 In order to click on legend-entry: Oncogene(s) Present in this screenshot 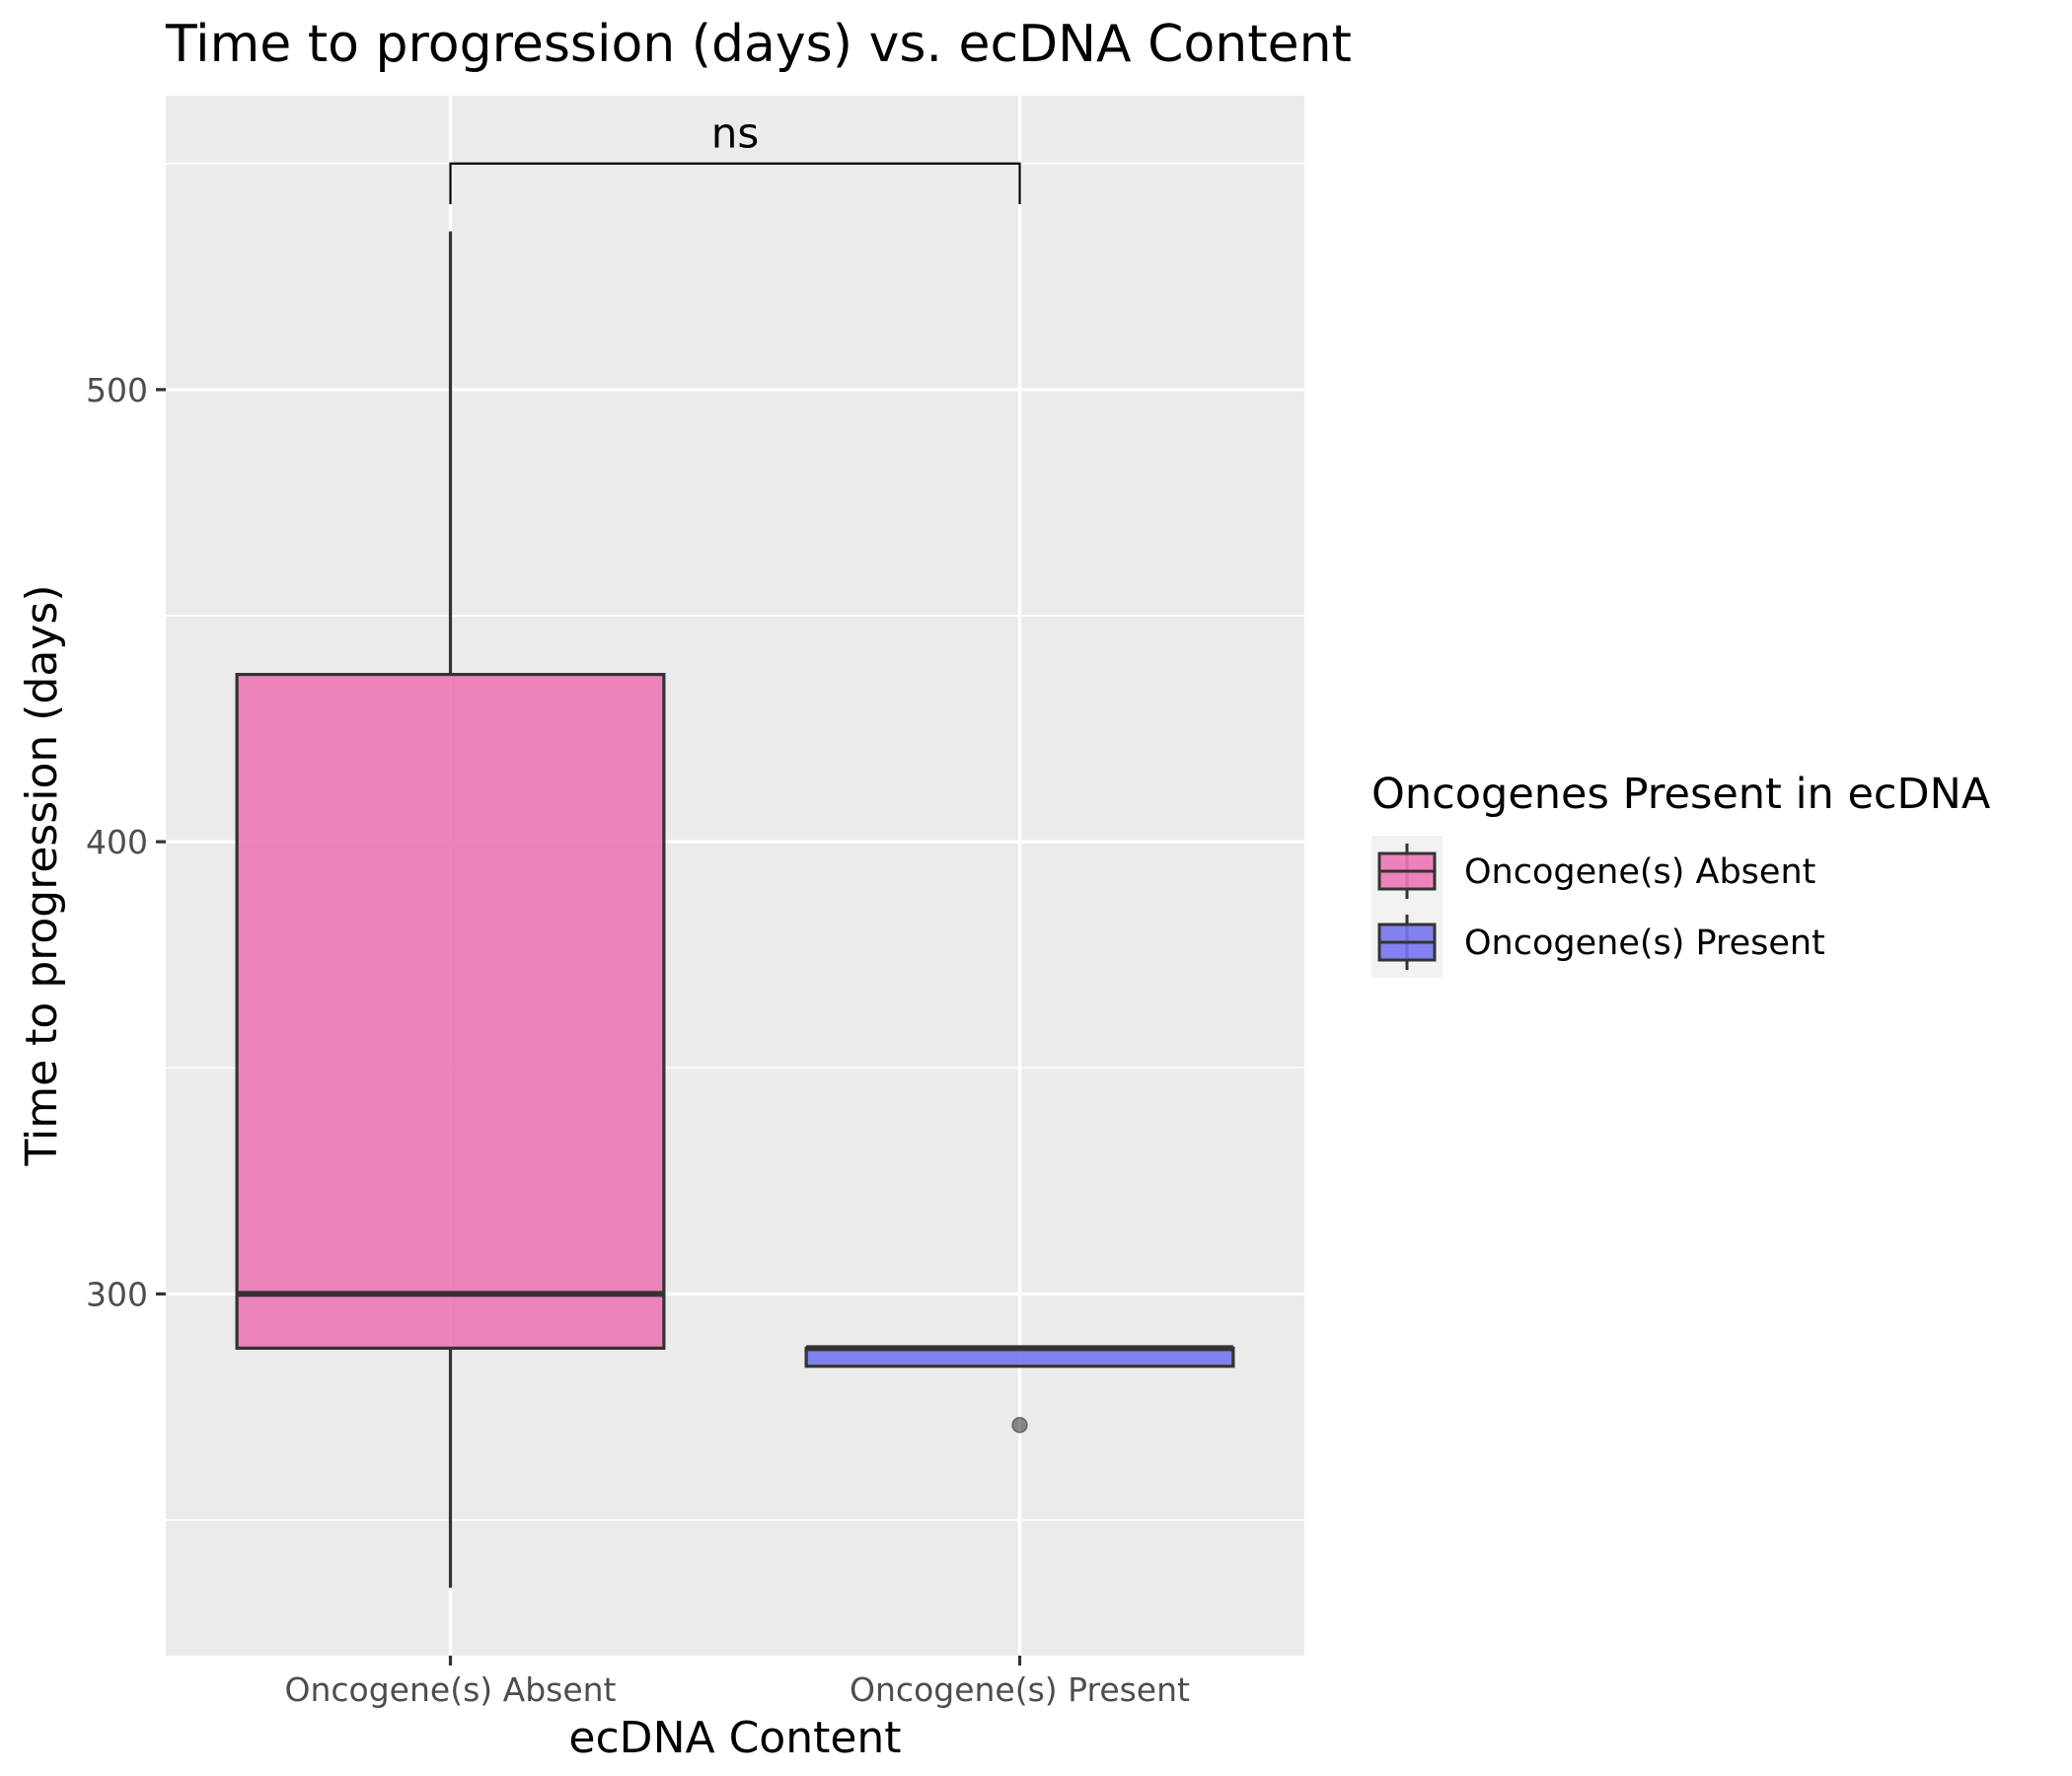, I will do `click(1601, 943)`.